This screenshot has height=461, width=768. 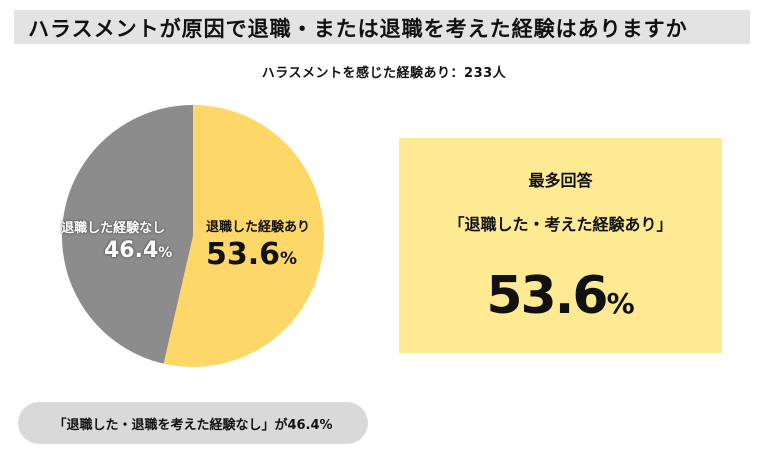 I want to click on slice-pct-yes: %, so click(x=289, y=259).